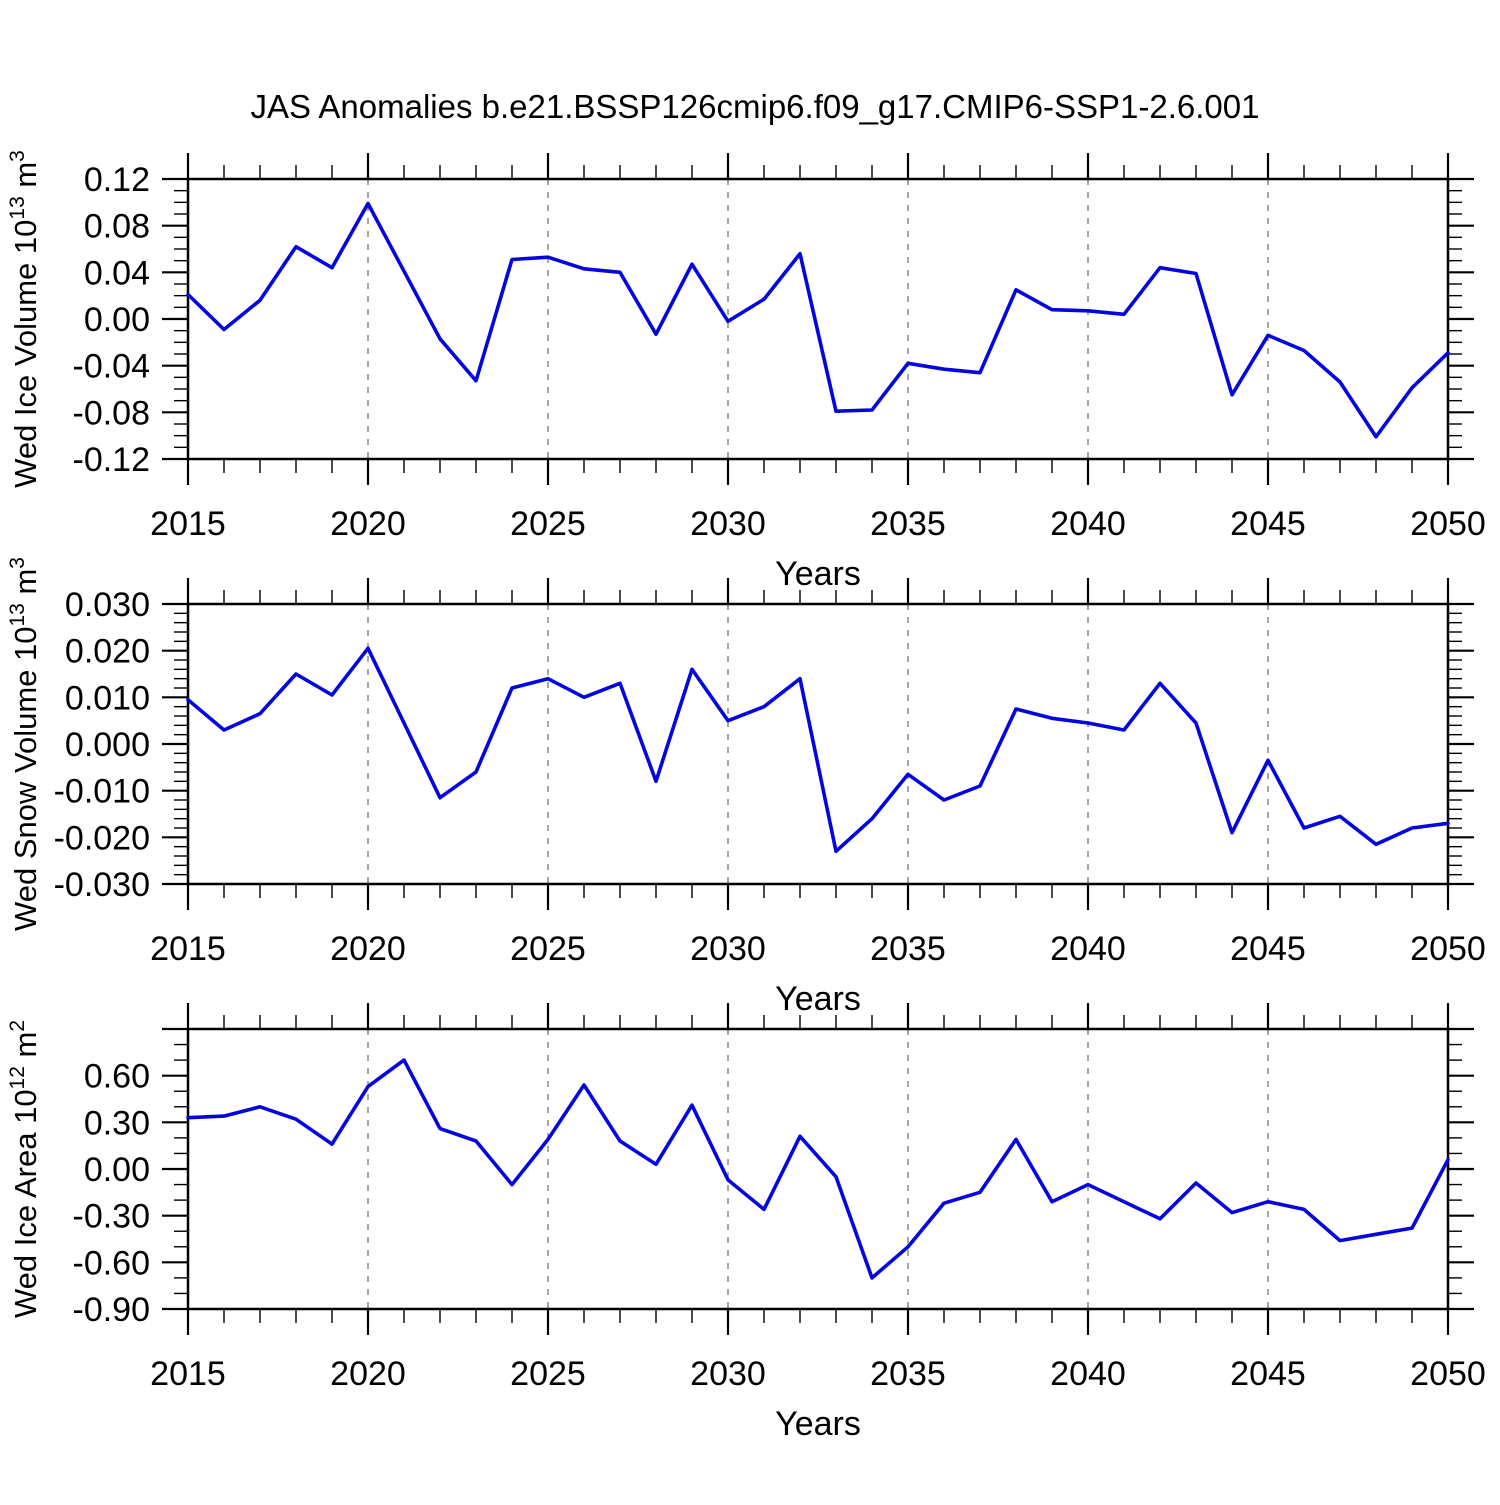  I want to click on y-tick-label: -0.08, so click(112, 413).